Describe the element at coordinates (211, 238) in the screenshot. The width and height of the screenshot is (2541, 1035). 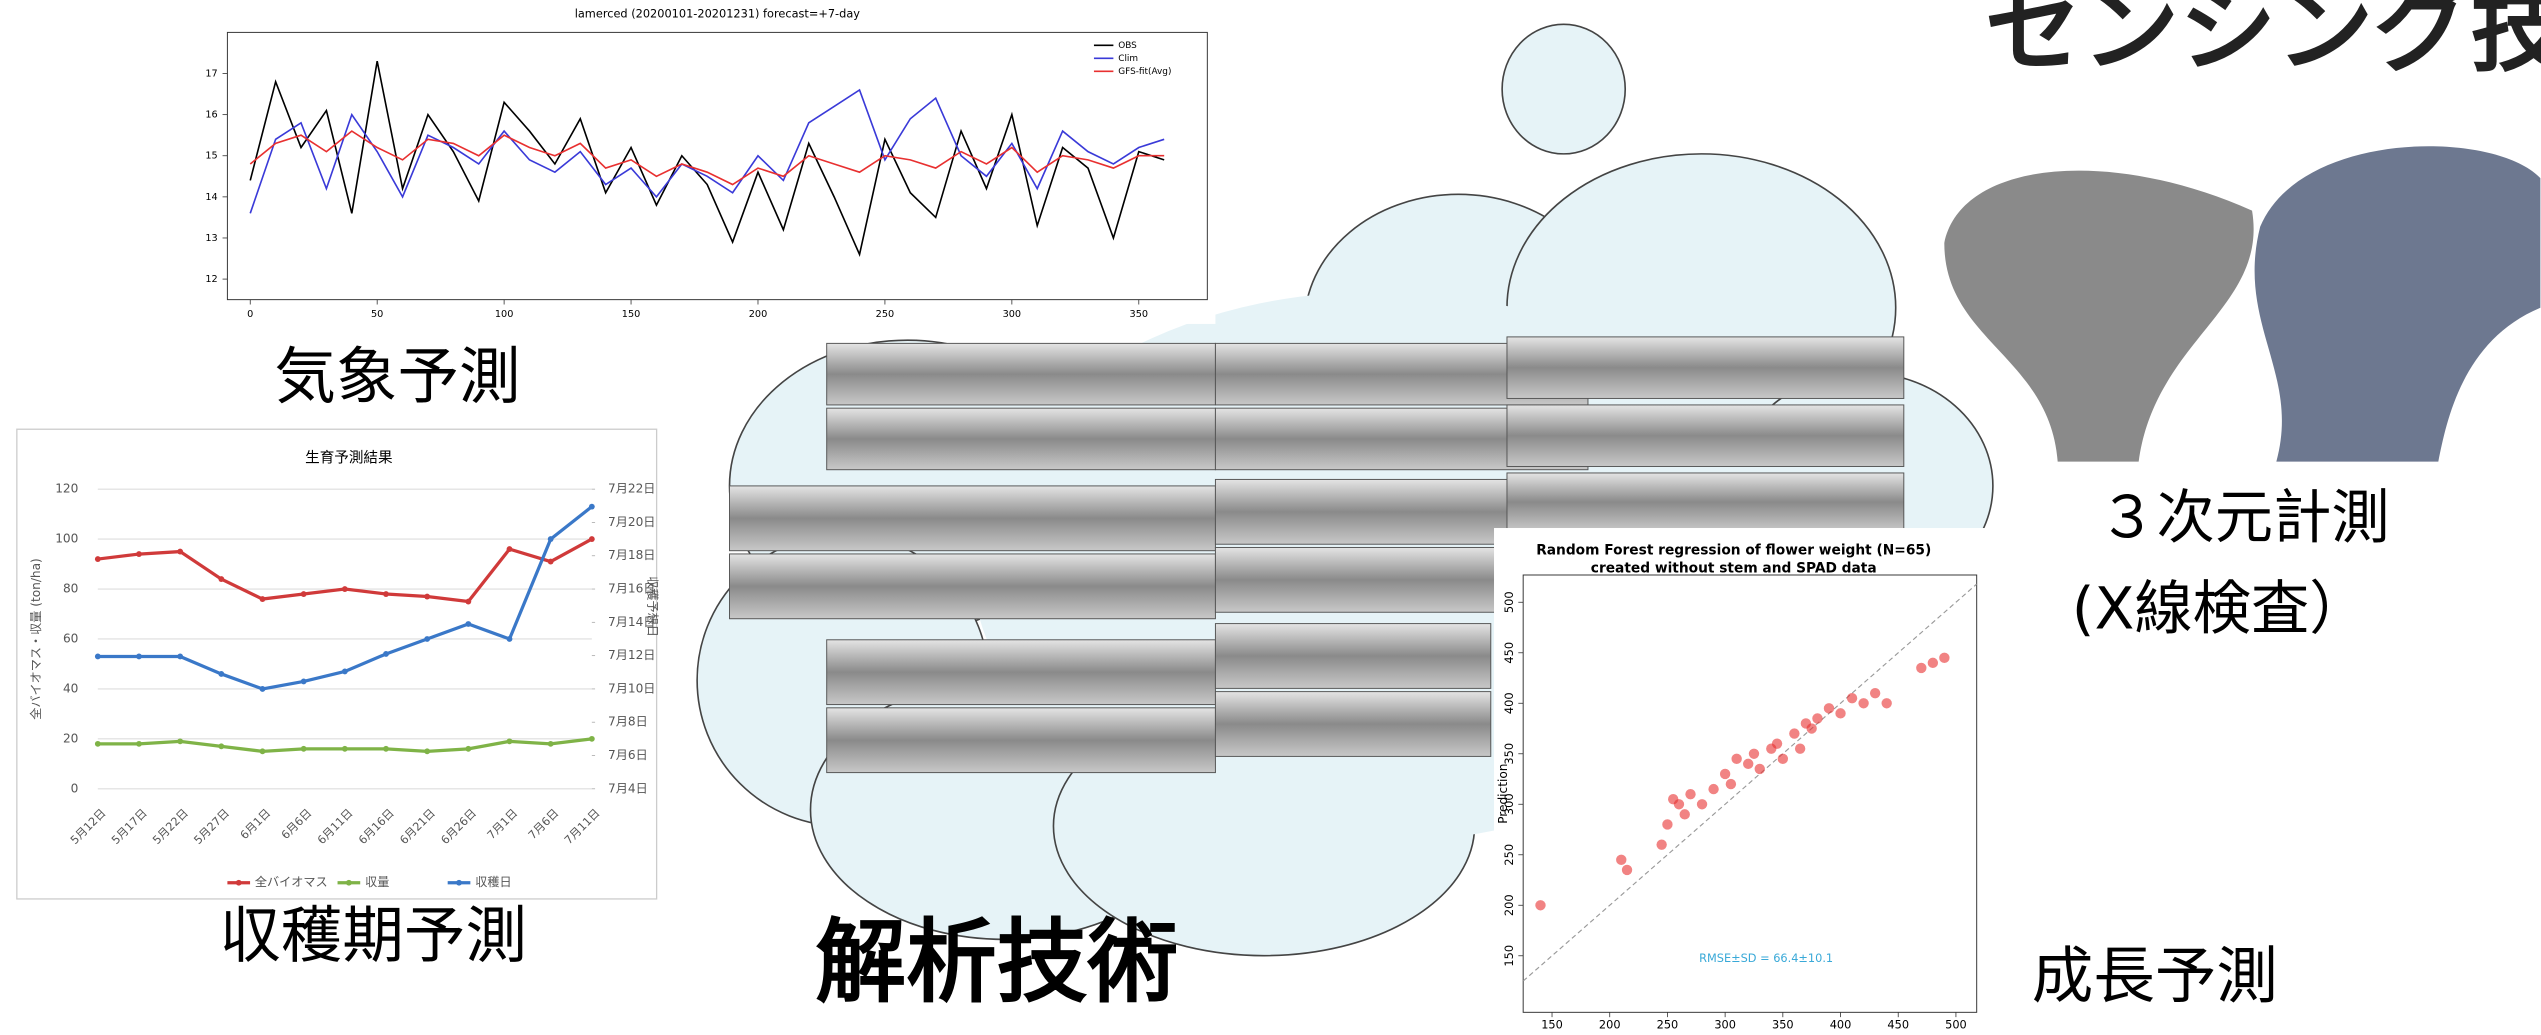
I see `y-tick-label: 13` at that location.